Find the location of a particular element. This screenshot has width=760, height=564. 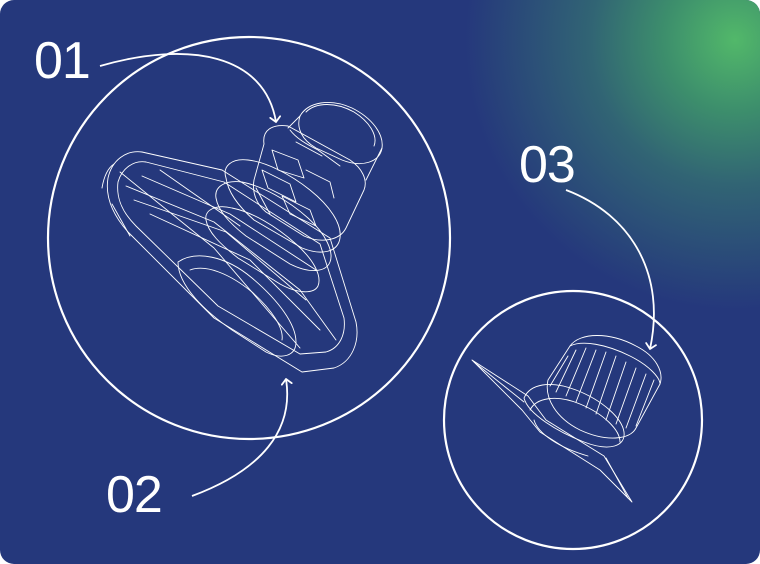

callout-label-01: 01 is located at coordinates (62, 61).